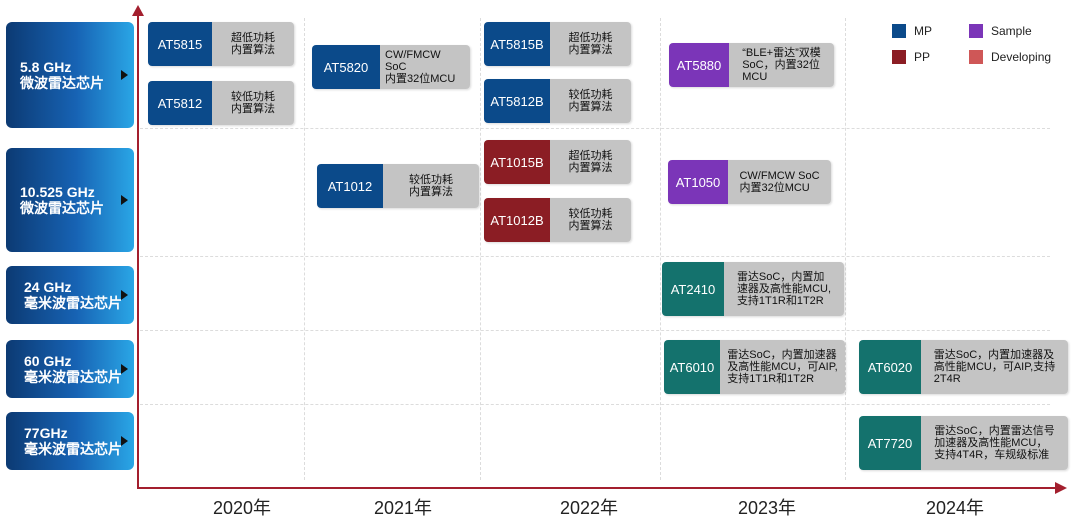 The width and height of the screenshot is (1080, 520). What do you see at coordinates (693, 289) in the screenshot?
I see `chip-code: AT2410` at bounding box center [693, 289].